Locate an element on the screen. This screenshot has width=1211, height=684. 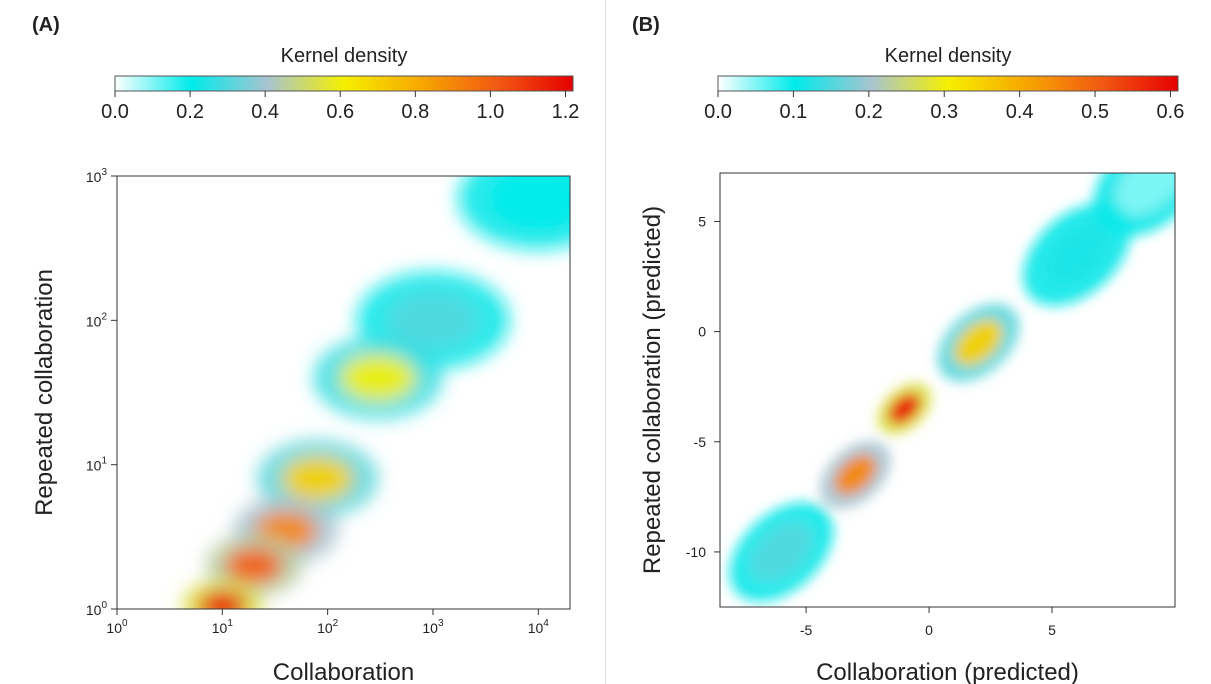
x-tick-exponent: 3 is located at coordinates (441, 623).